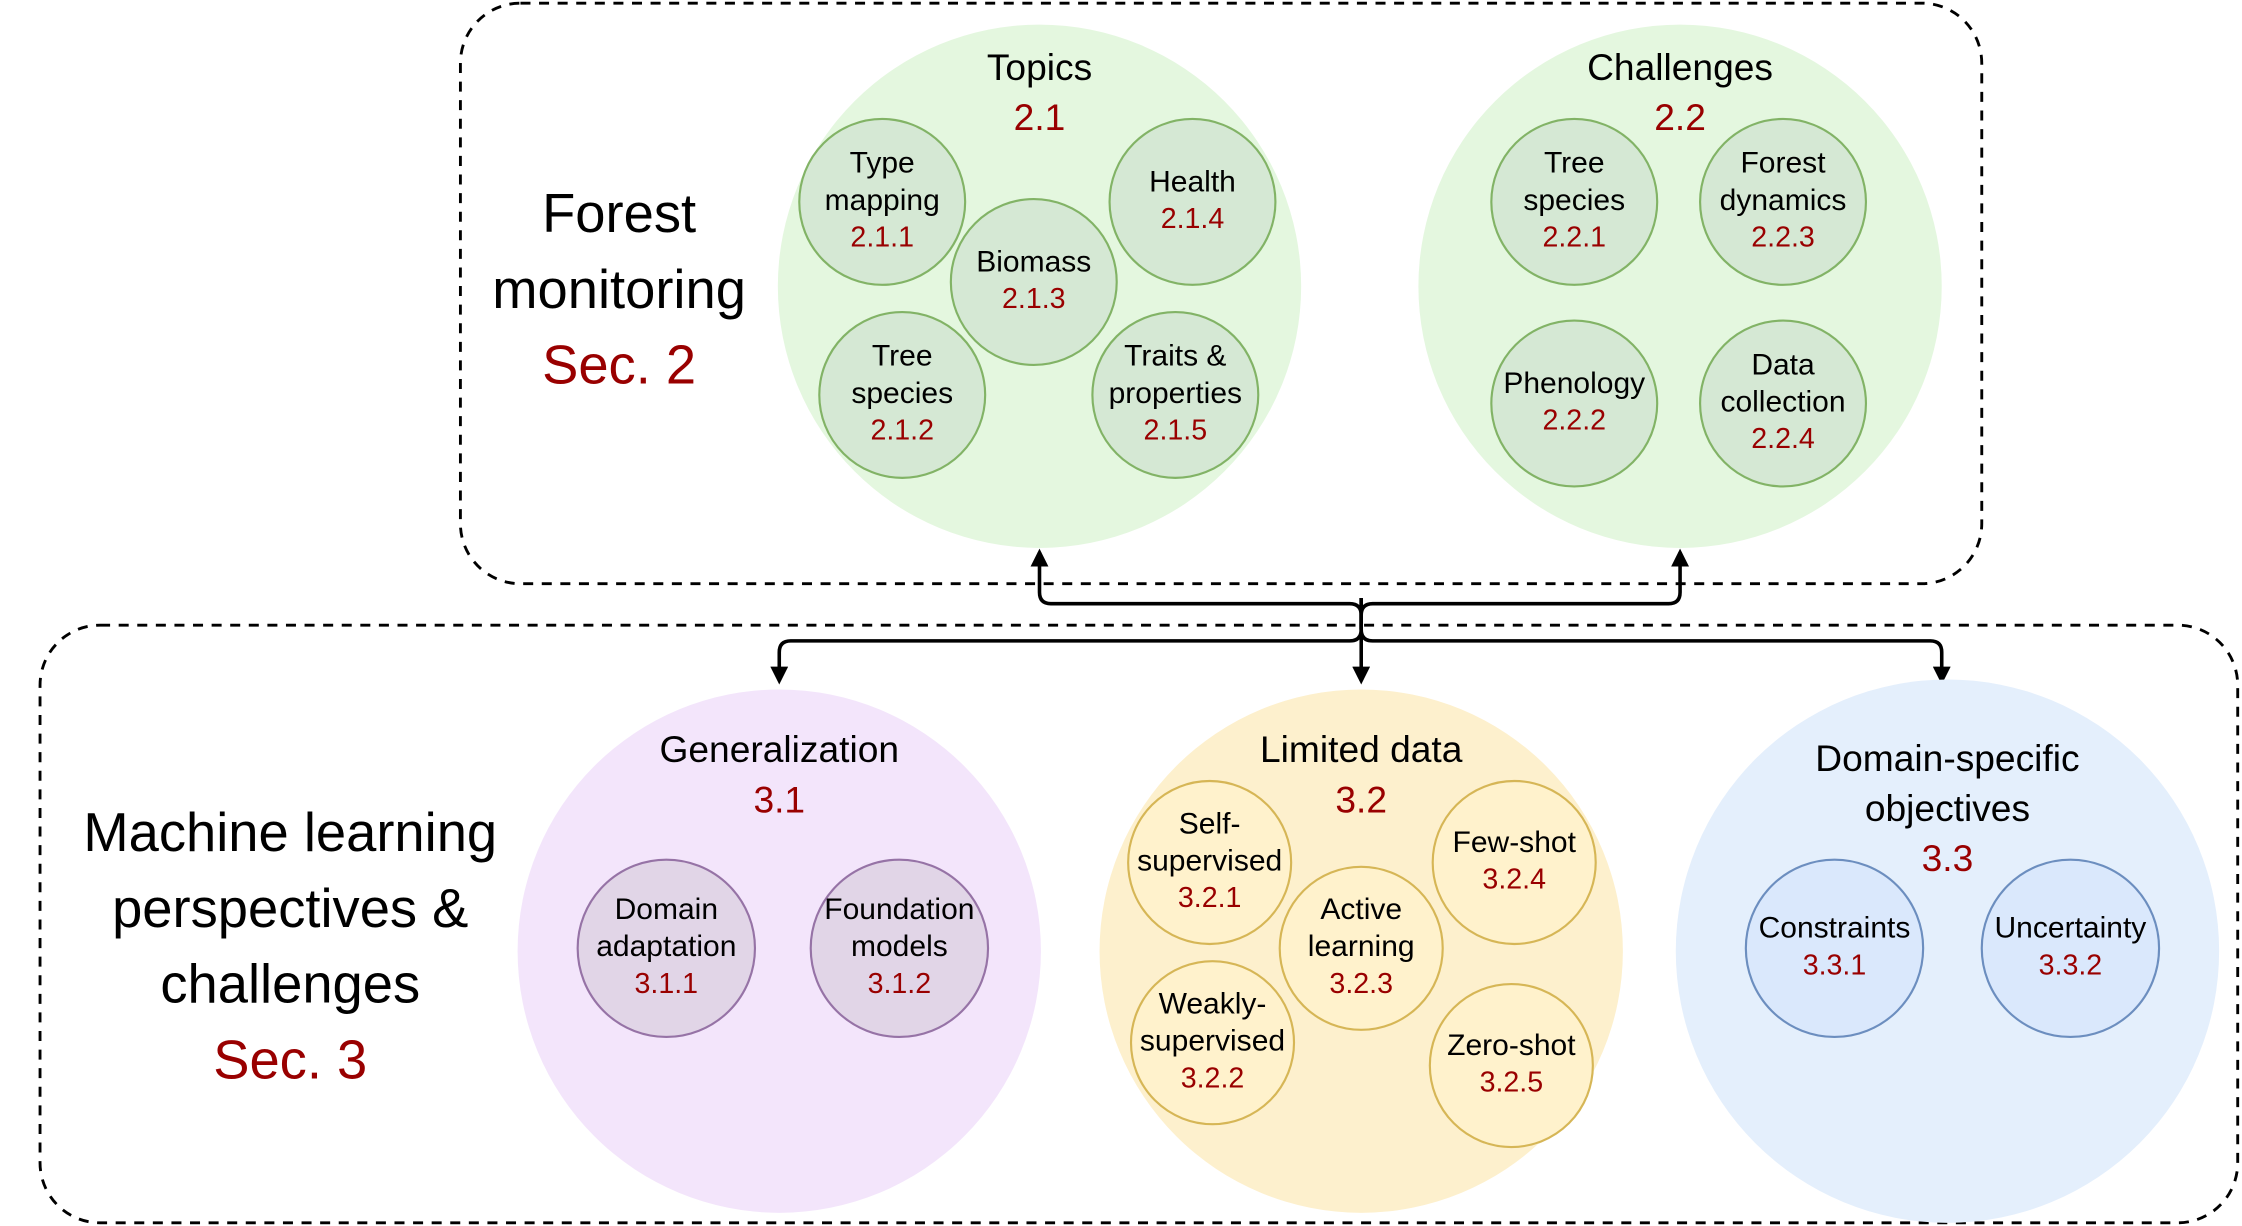 Image resolution: width=2242 pixels, height=1226 pixels. What do you see at coordinates (1210, 898) in the screenshot?
I see `node-number: 3.2.1` at bounding box center [1210, 898].